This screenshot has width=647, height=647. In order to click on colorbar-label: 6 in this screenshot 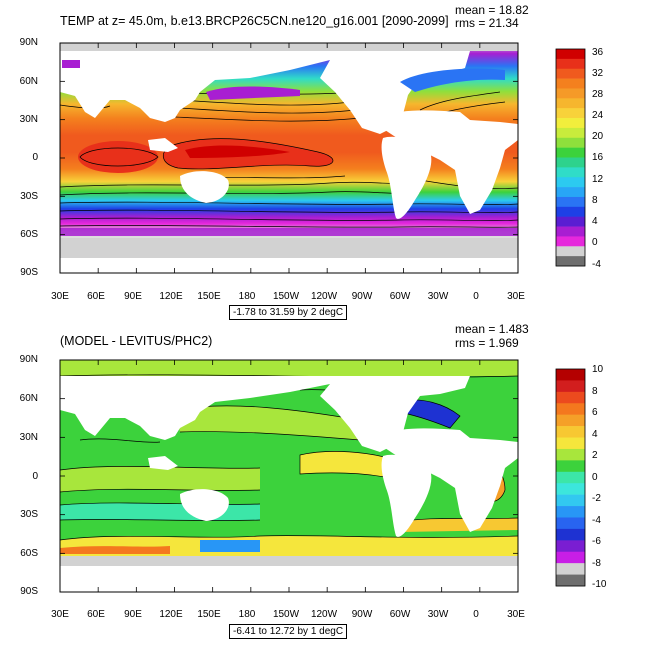, I will do `click(595, 412)`.